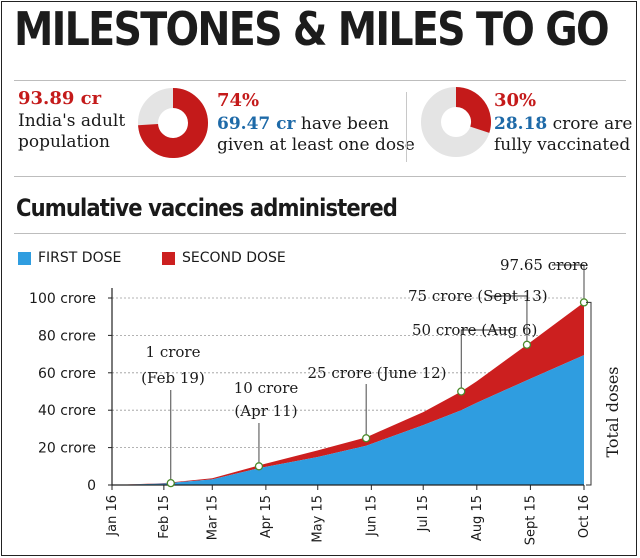  Describe the element at coordinates (478, 296) in the screenshot. I see `milestone-label: 75 crore (Sept 13)` at that location.